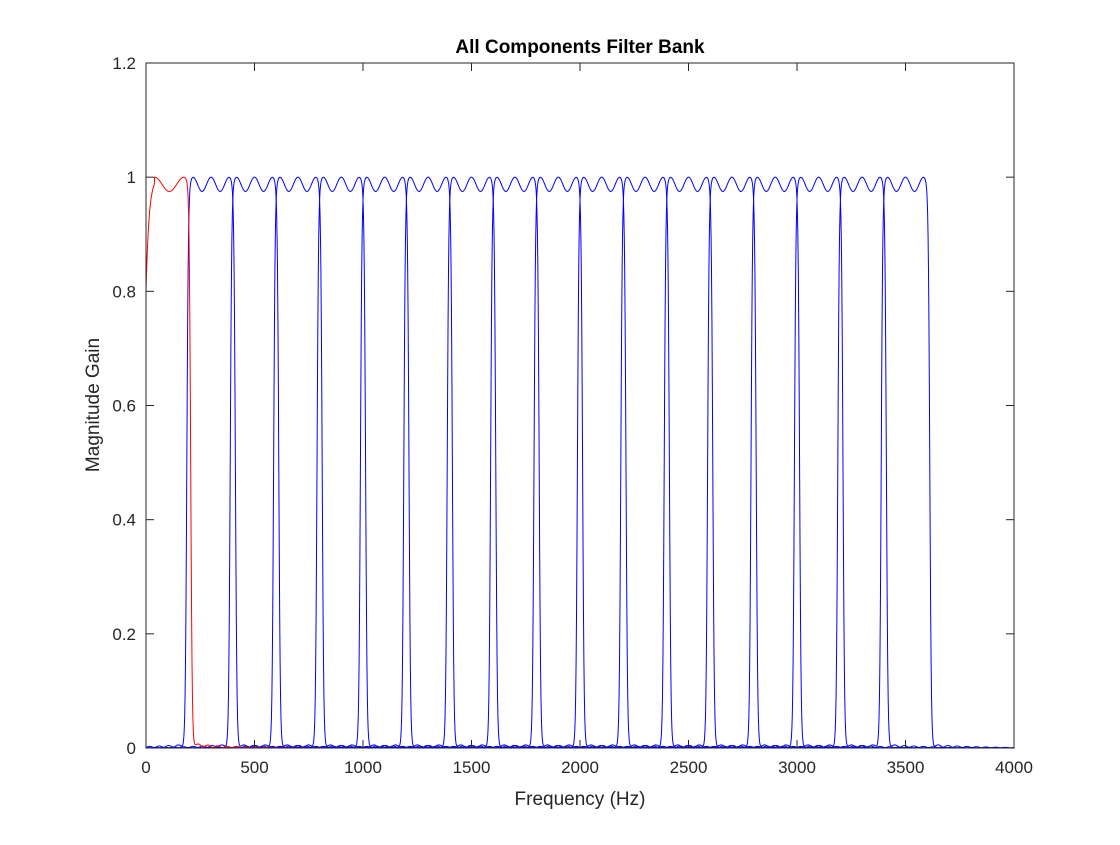 The height and width of the screenshot is (845, 1120). What do you see at coordinates (689, 767) in the screenshot?
I see `x-tick-label: 2500` at bounding box center [689, 767].